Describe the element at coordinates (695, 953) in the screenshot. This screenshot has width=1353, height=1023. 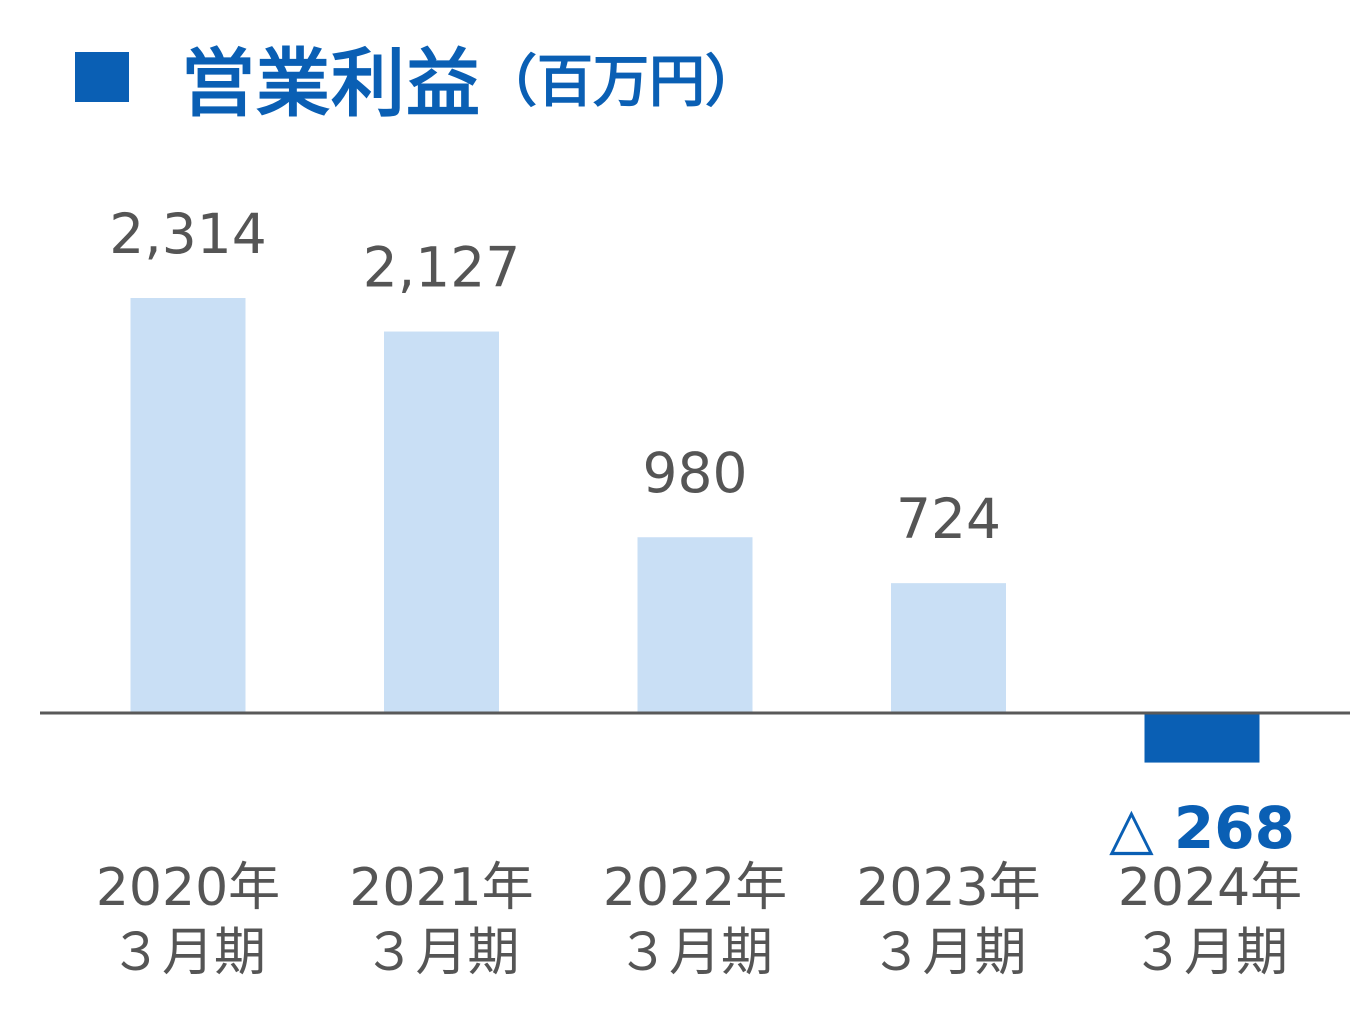
I see `x-axis-label-period-2: ３月期` at that location.